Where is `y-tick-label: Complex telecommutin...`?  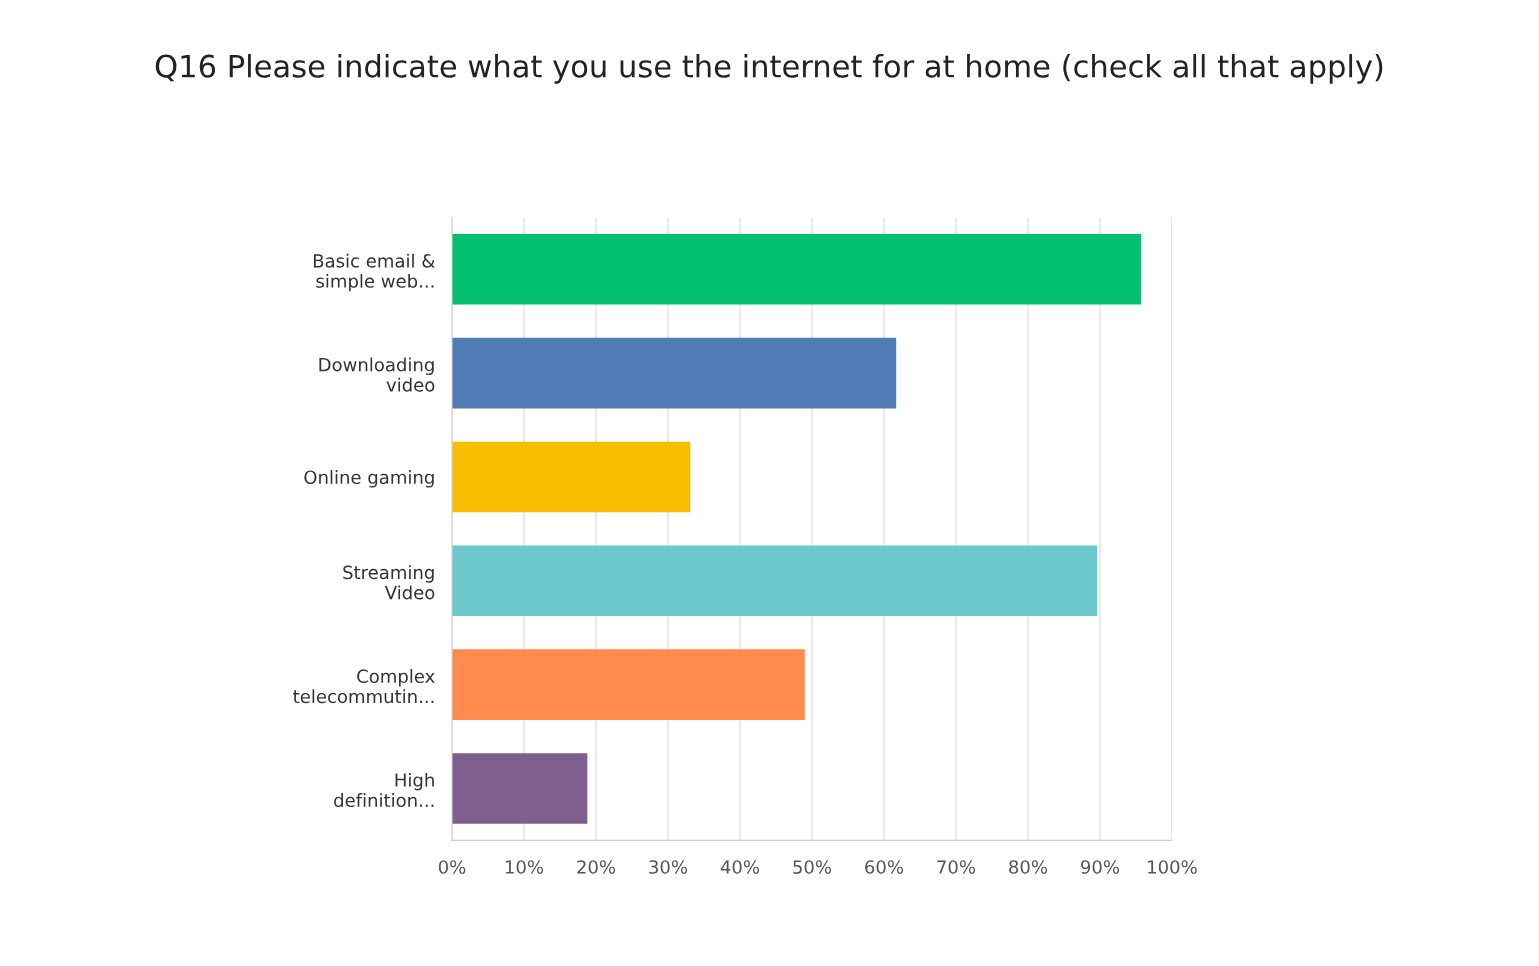
y-tick-label: Complex telecommutin... is located at coordinates (364, 686).